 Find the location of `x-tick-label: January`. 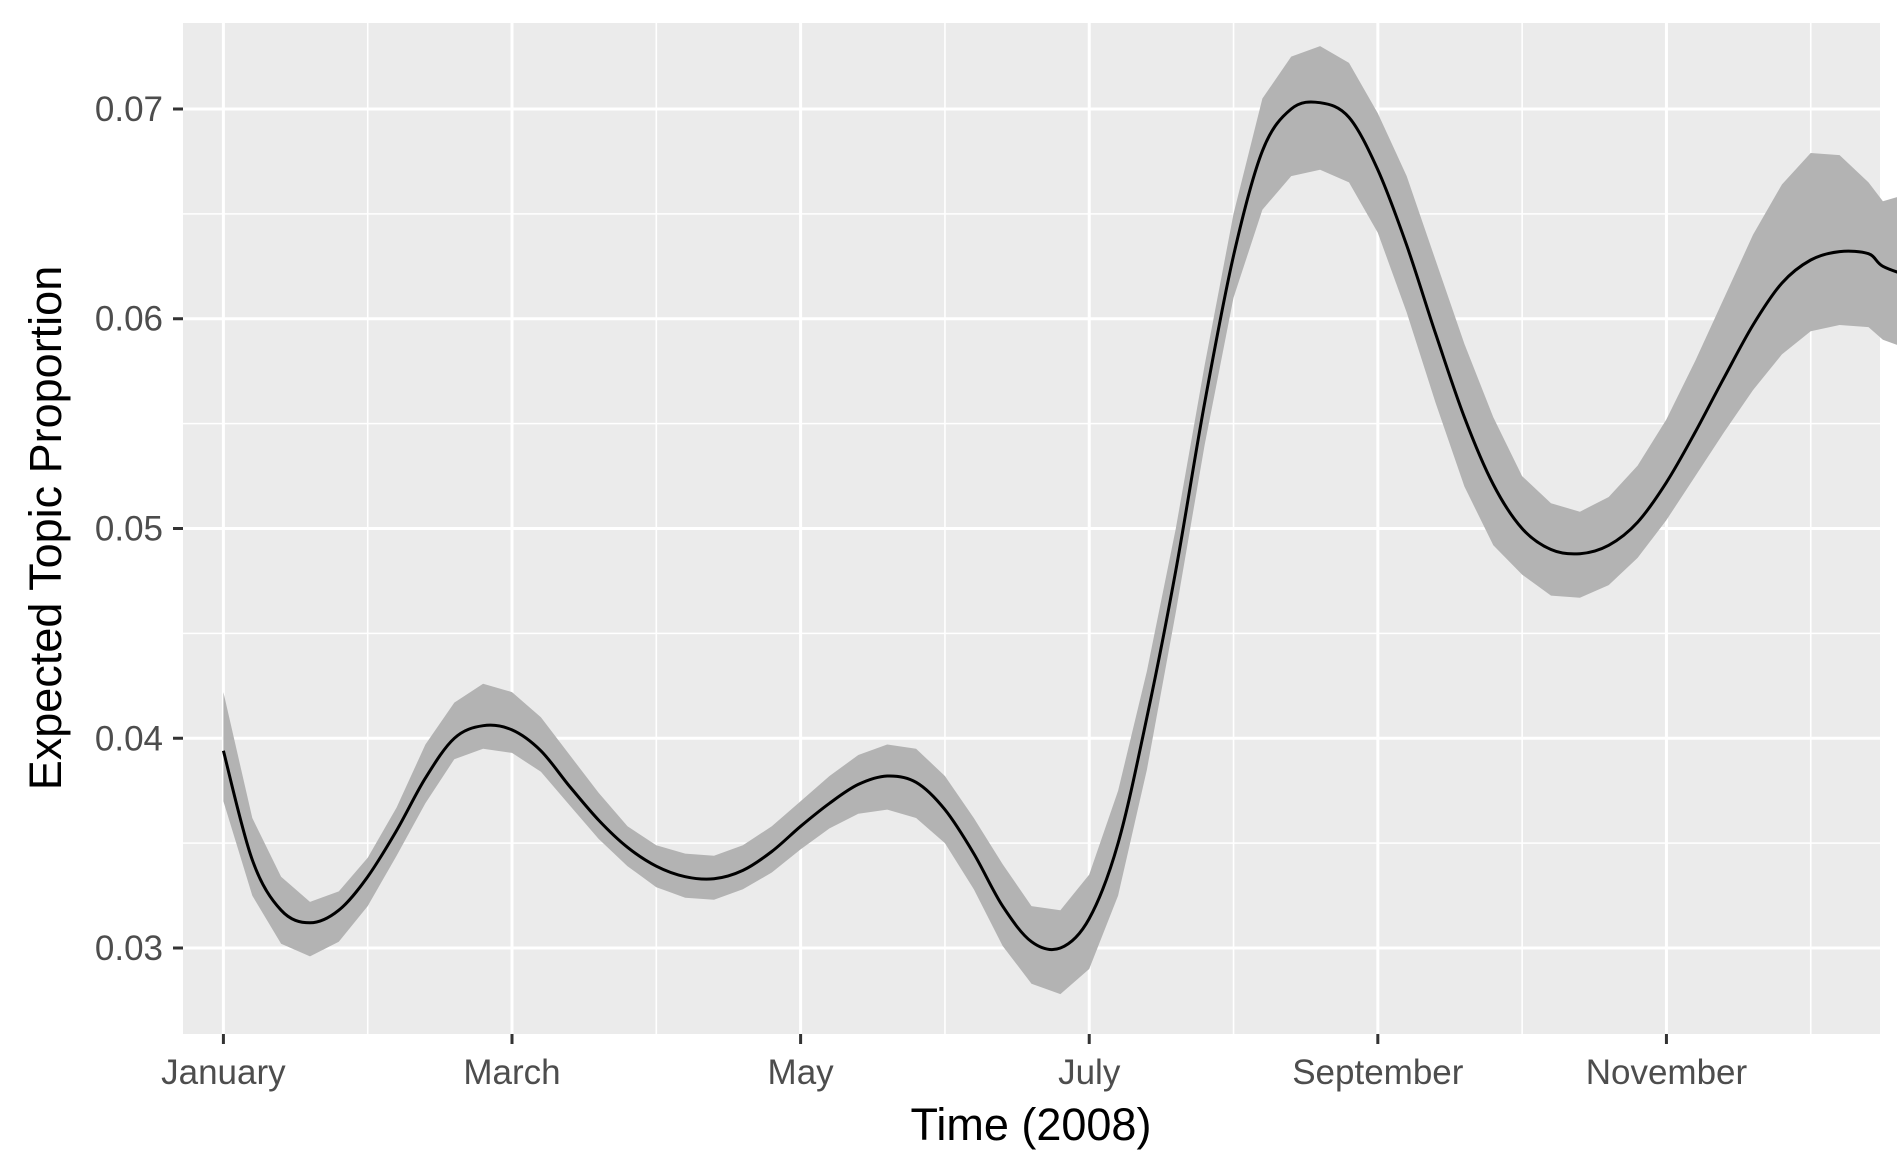

x-tick-label: January is located at coordinates (223, 1072).